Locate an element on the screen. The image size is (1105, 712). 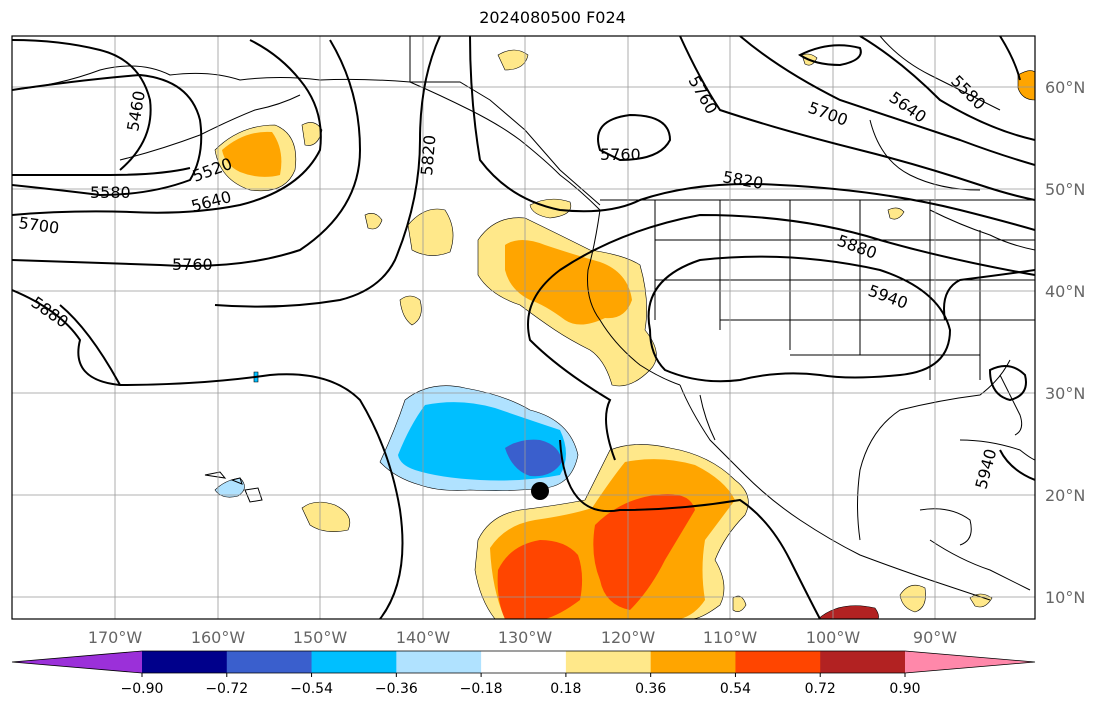
colorbar-tick-label: −0.36 is located at coordinates (396, 689).